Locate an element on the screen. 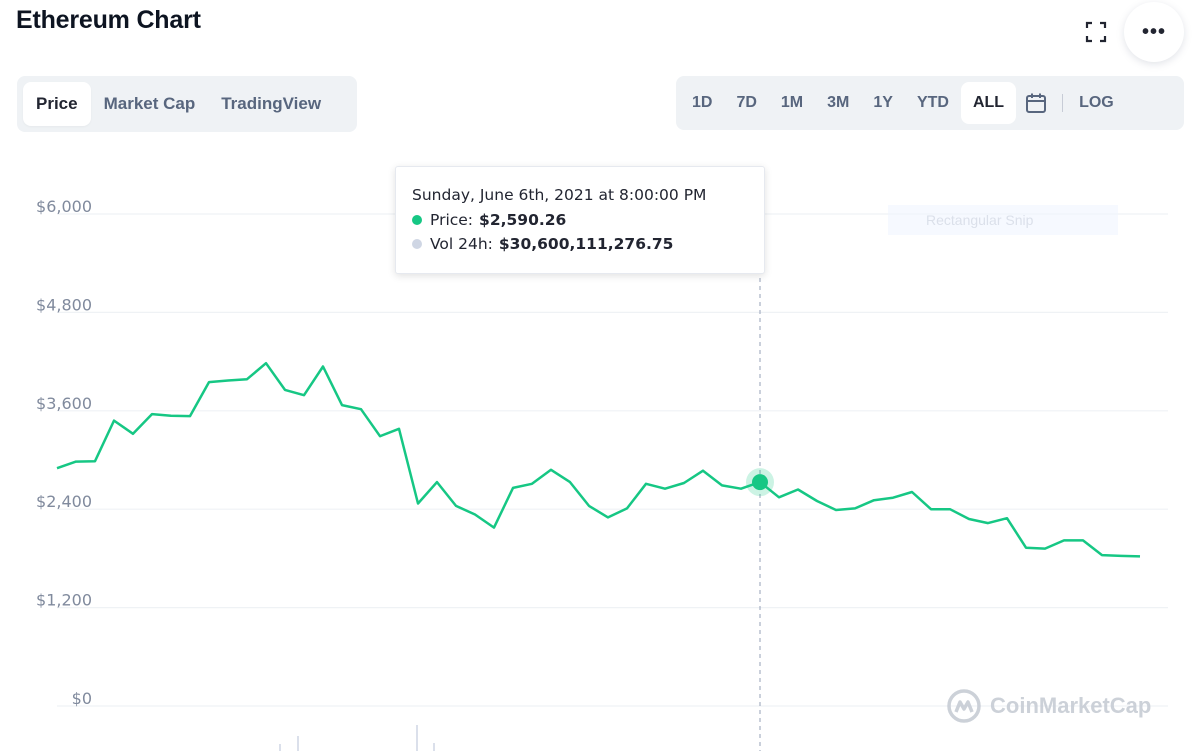  watermark-text: CoinMarketCap is located at coordinates (1071, 705).